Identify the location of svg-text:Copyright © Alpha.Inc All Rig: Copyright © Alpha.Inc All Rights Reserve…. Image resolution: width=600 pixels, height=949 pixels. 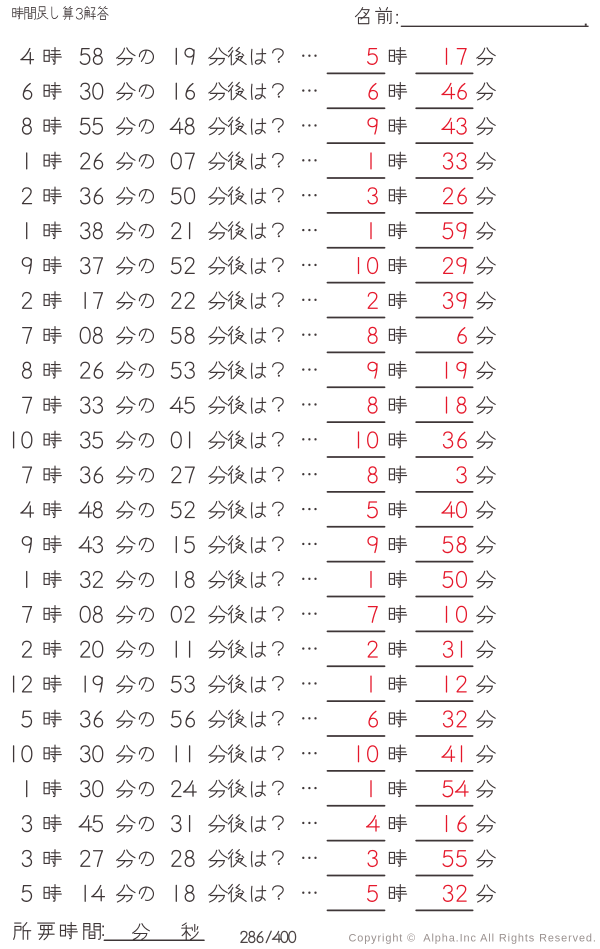
(473, 939).